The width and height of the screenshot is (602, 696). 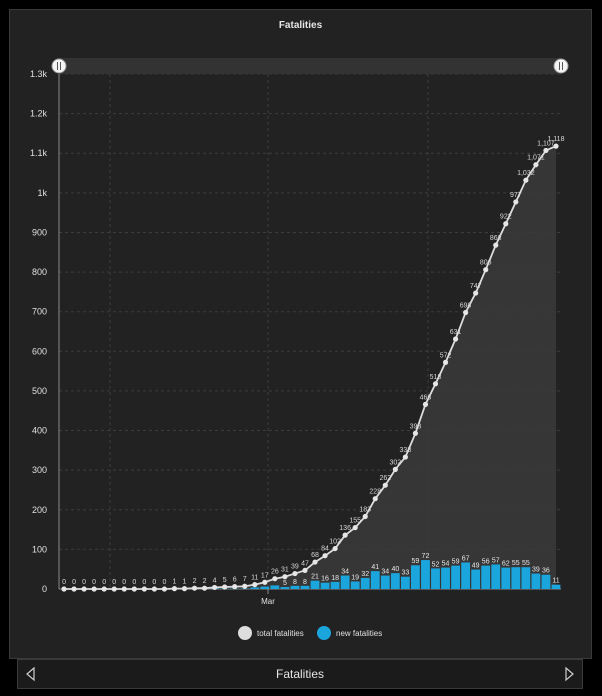 What do you see at coordinates (506, 217) in the screenshot?
I see `total-point-label: 922` at bounding box center [506, 217].